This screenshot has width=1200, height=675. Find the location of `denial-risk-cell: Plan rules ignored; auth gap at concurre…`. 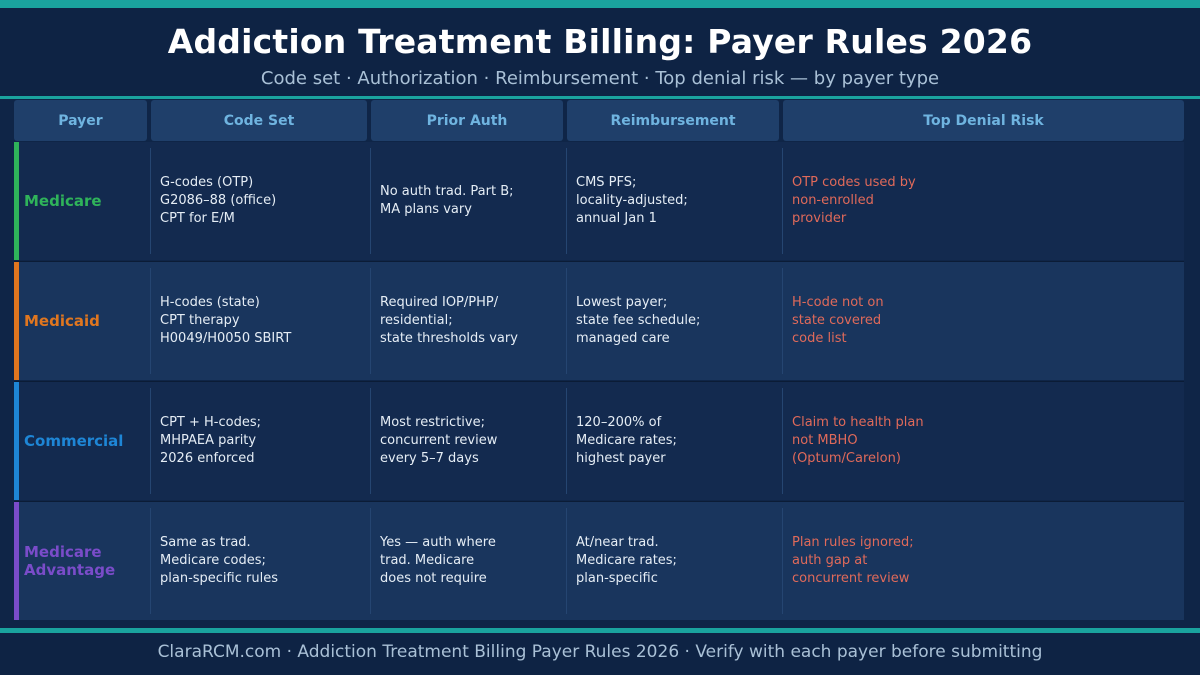

denial-risk-cell: Plan rules ignored; auth gap at concurre… is located at coordinates (853, 560).